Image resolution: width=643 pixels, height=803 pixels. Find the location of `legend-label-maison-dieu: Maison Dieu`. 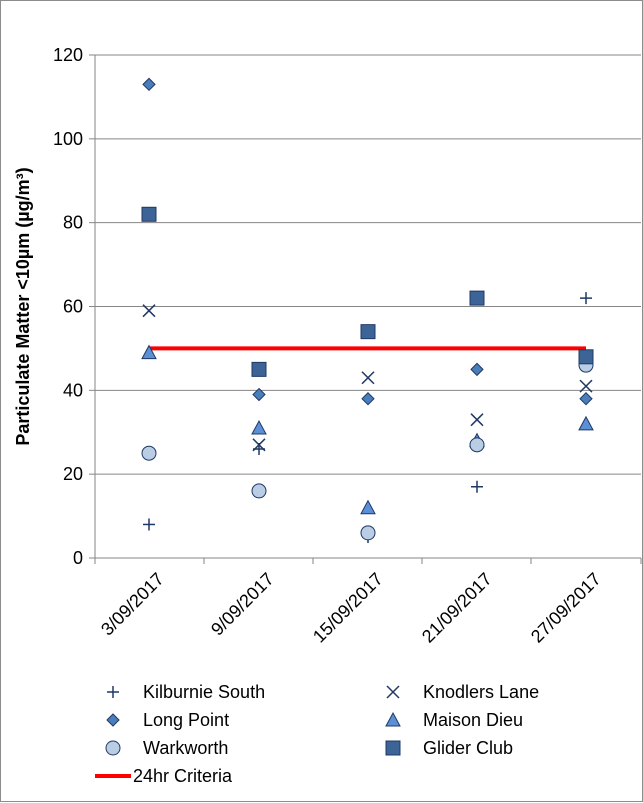

legend-label-maison-dieu: Maison Dieu is located at coordinates (473, 720).